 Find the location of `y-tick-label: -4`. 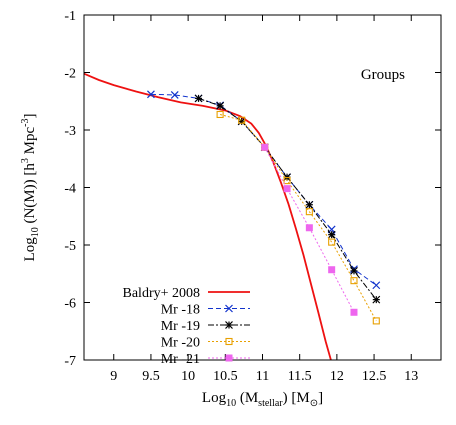

y-tick-label: -4 is located at coordinates (70, 189).